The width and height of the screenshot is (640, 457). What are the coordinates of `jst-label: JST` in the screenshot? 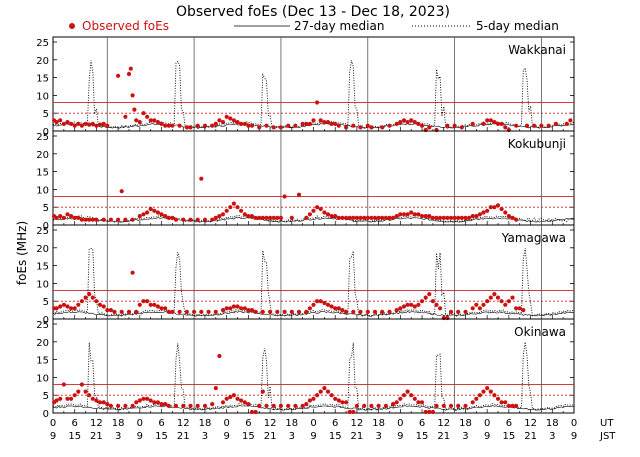 It's located at (607, 436).